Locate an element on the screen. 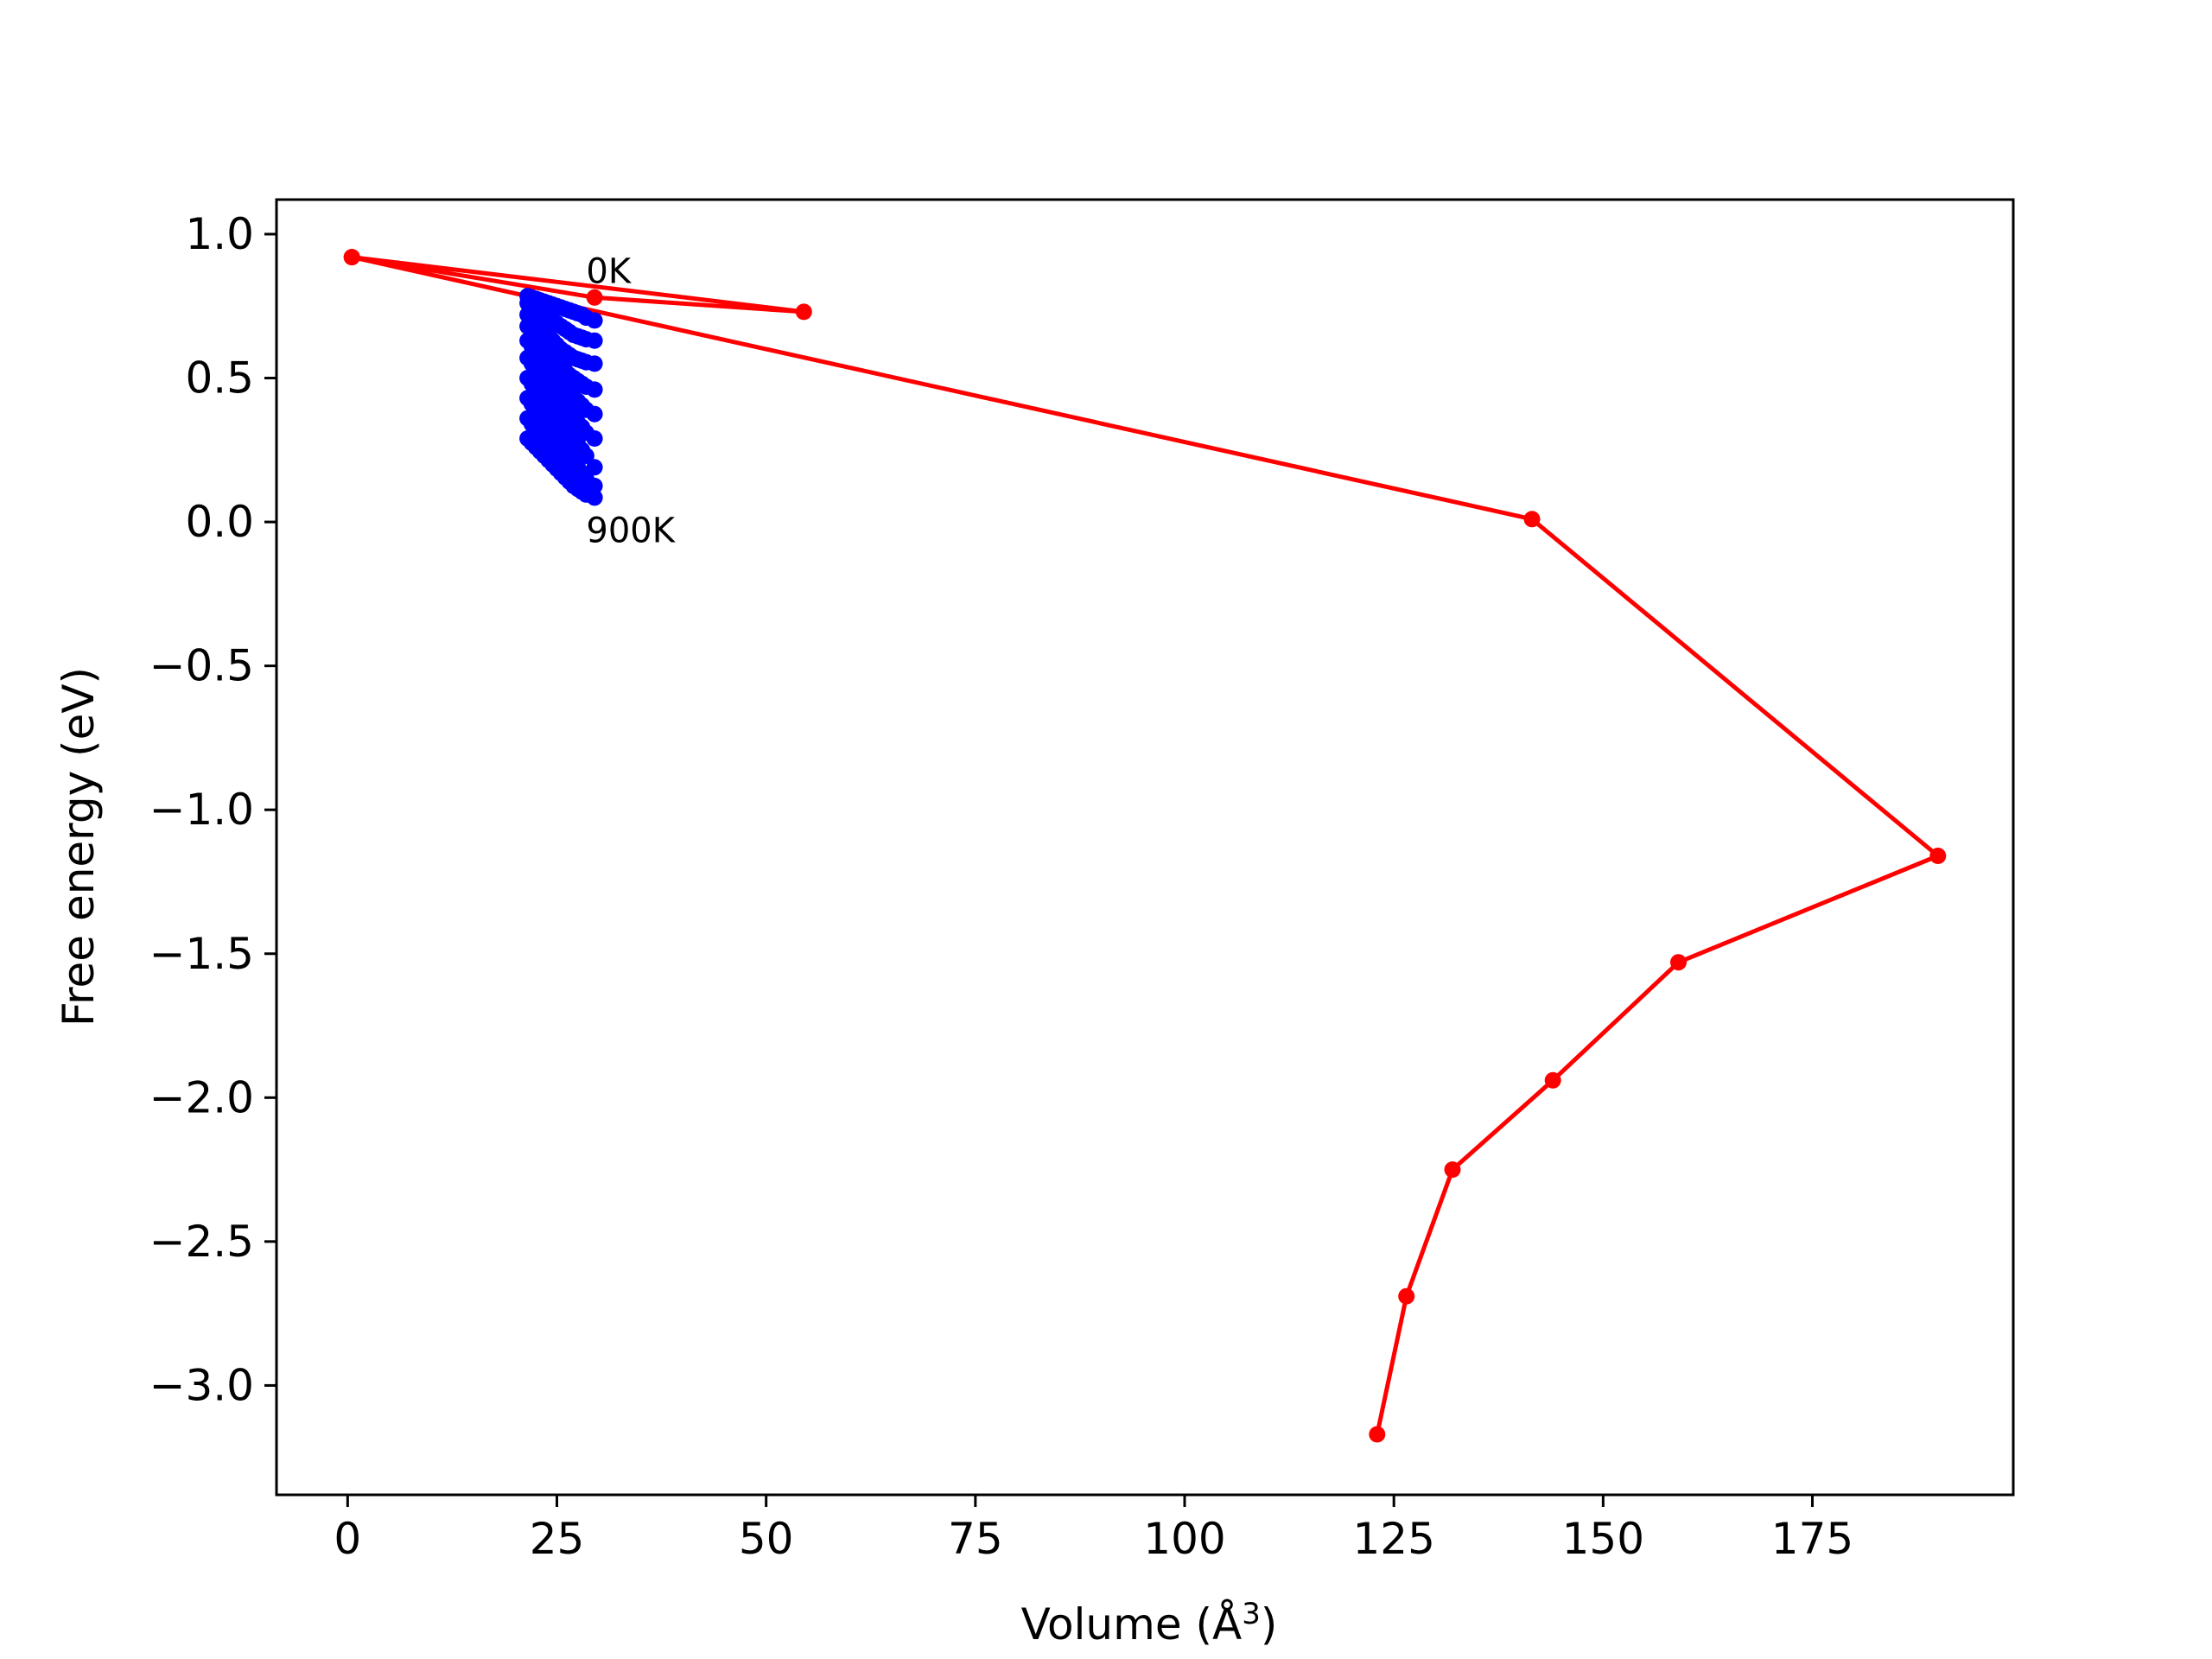  annotation-label: 900K is located at coordinates (631, 530).